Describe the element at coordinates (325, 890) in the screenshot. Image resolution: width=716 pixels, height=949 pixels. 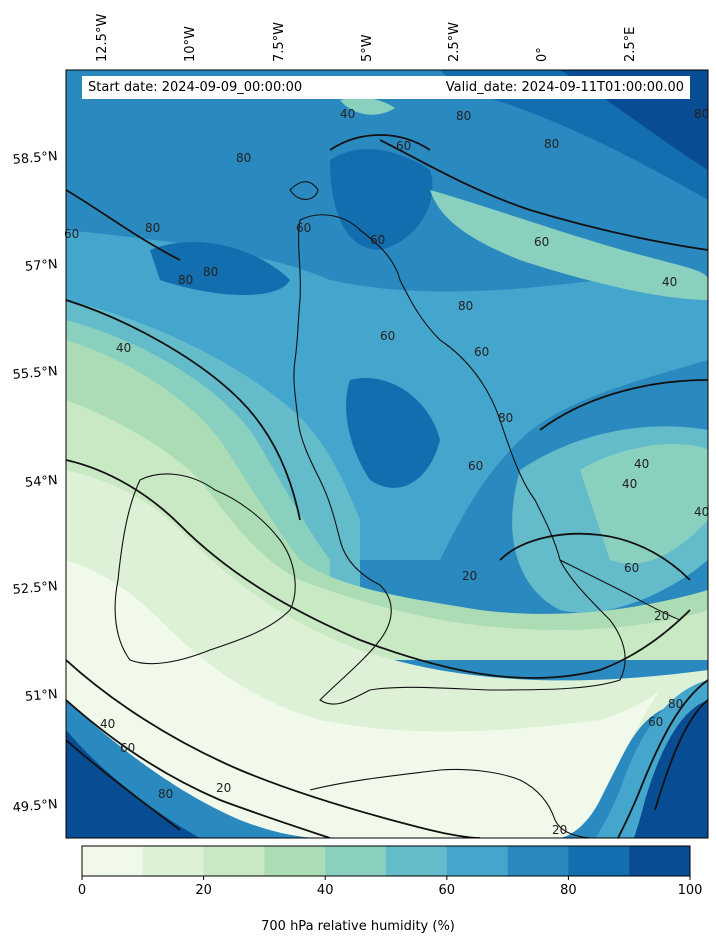
I see `colorbar-tick-label: 40` at that location.